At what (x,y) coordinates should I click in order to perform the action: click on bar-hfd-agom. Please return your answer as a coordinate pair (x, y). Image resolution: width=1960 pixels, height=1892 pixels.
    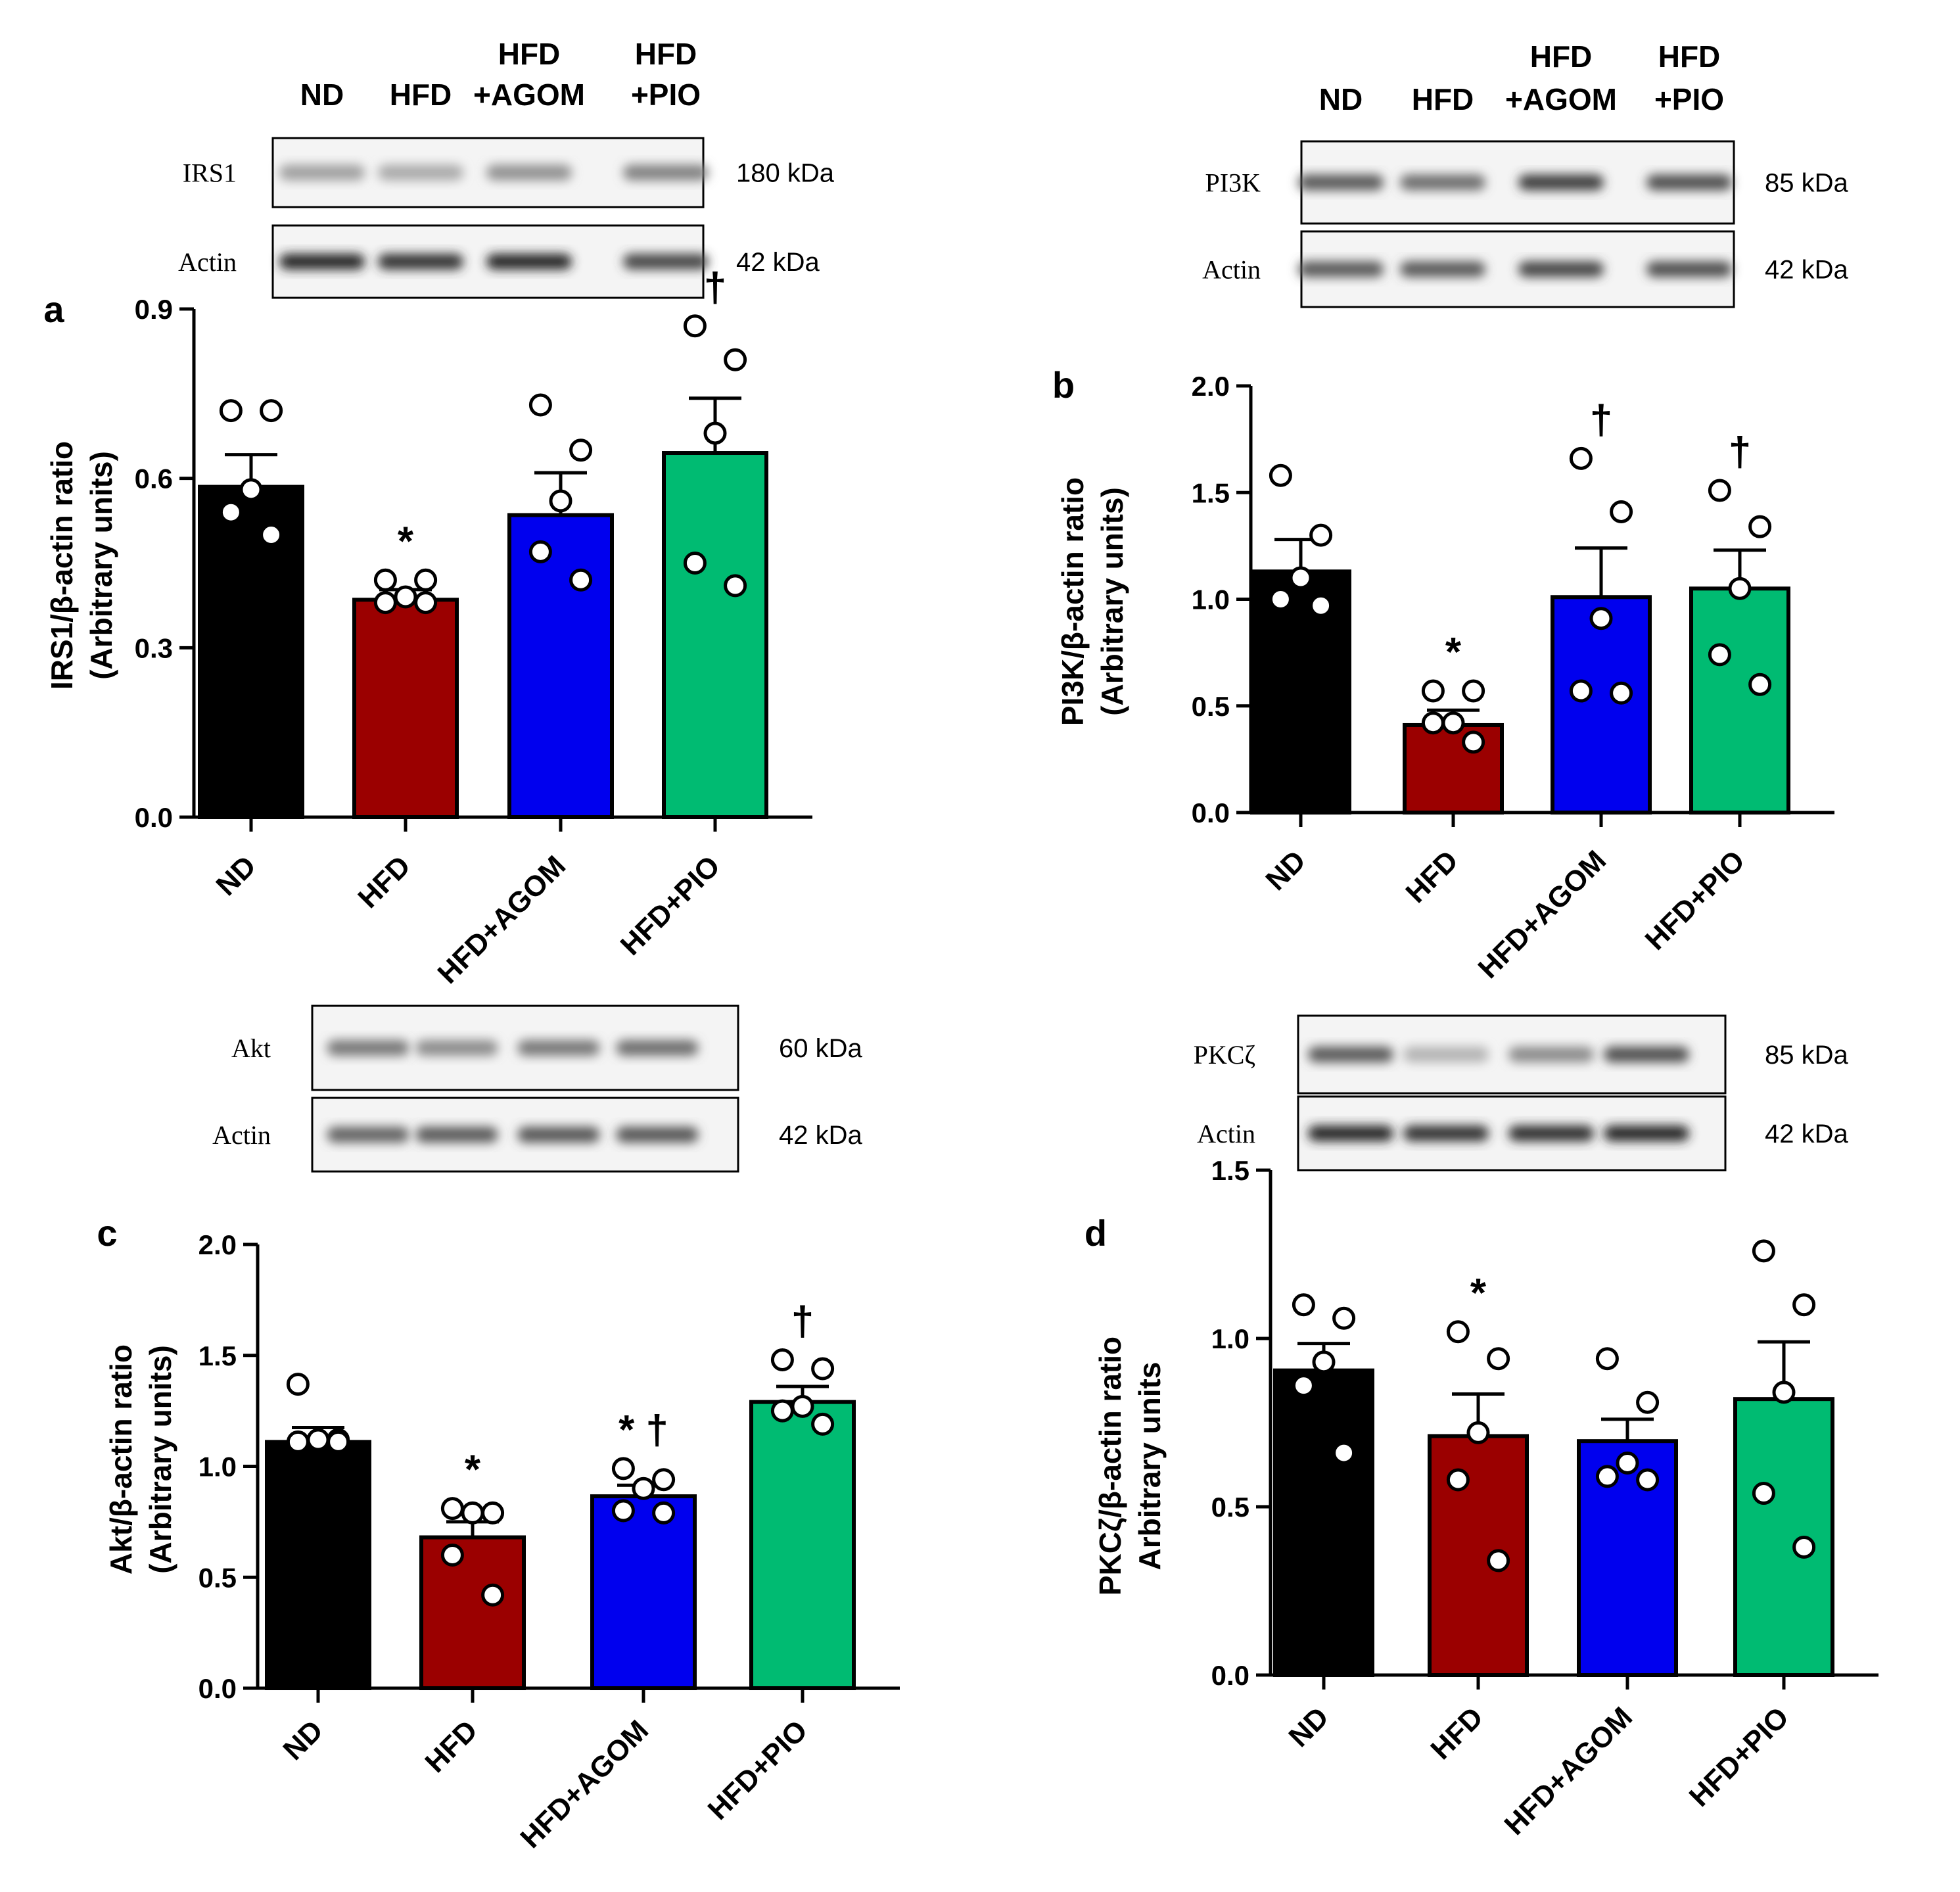
    Looking at the image, I should click on (643, 1592).